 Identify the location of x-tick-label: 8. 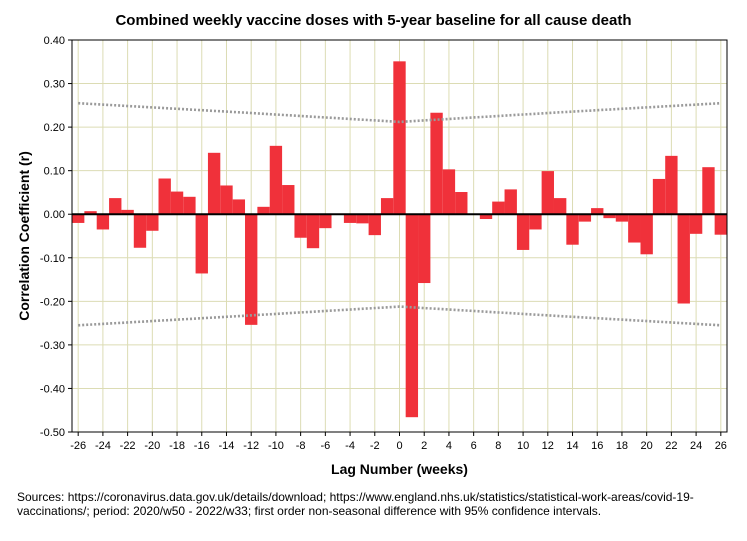
(498, 446).